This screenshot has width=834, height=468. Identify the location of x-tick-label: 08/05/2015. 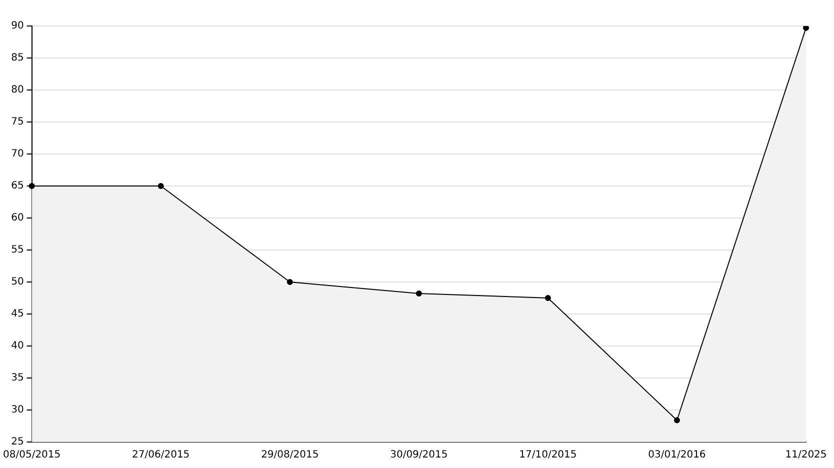
(32, 455).